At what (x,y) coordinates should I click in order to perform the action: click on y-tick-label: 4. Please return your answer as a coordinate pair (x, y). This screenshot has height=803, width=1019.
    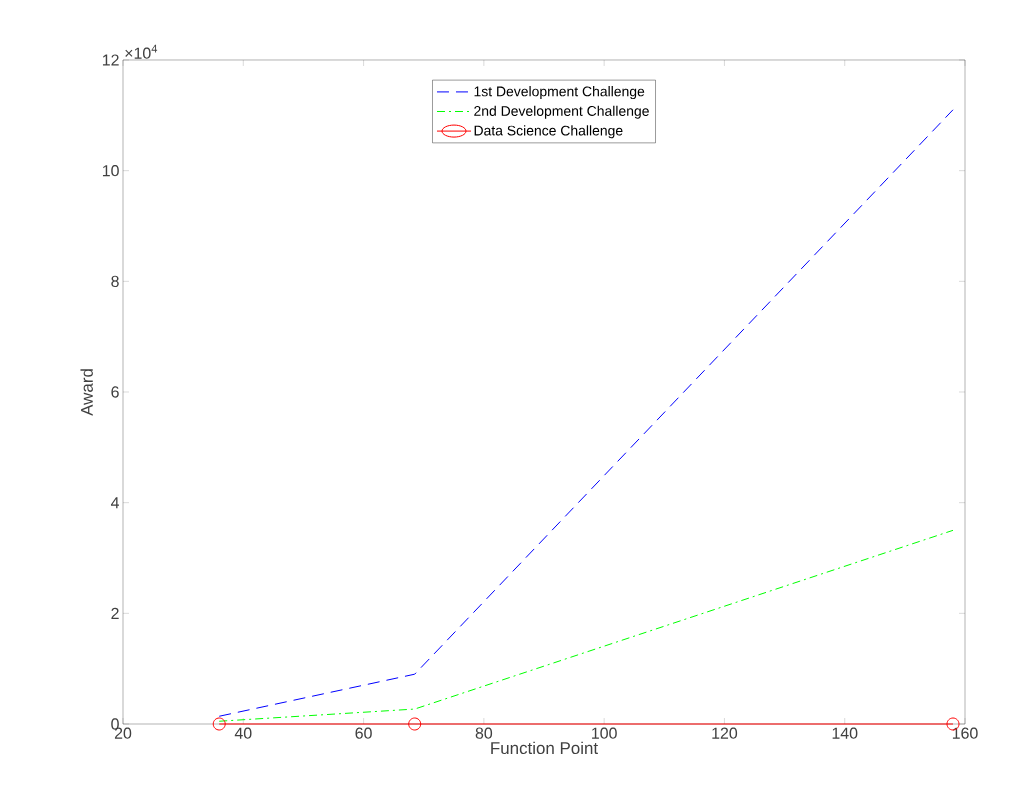
    Looking at the image, I should click on (115, 503).